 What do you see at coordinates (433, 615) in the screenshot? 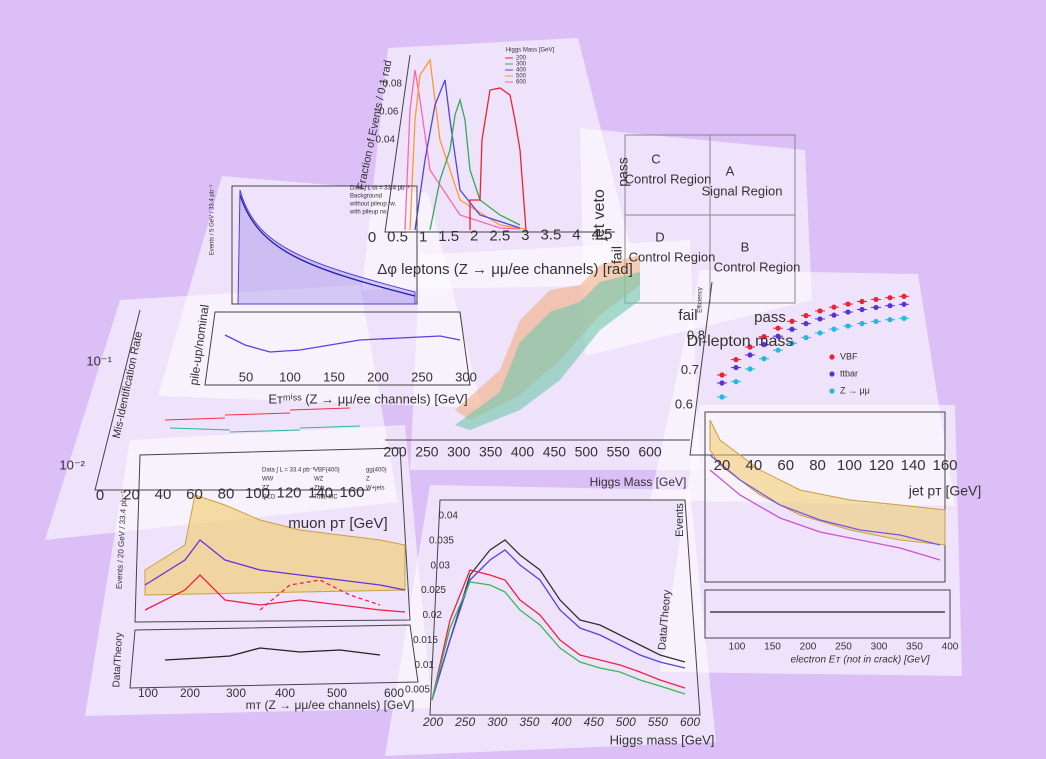
I see `y-tick-label: 0.02` at bounding box center [433, 615].